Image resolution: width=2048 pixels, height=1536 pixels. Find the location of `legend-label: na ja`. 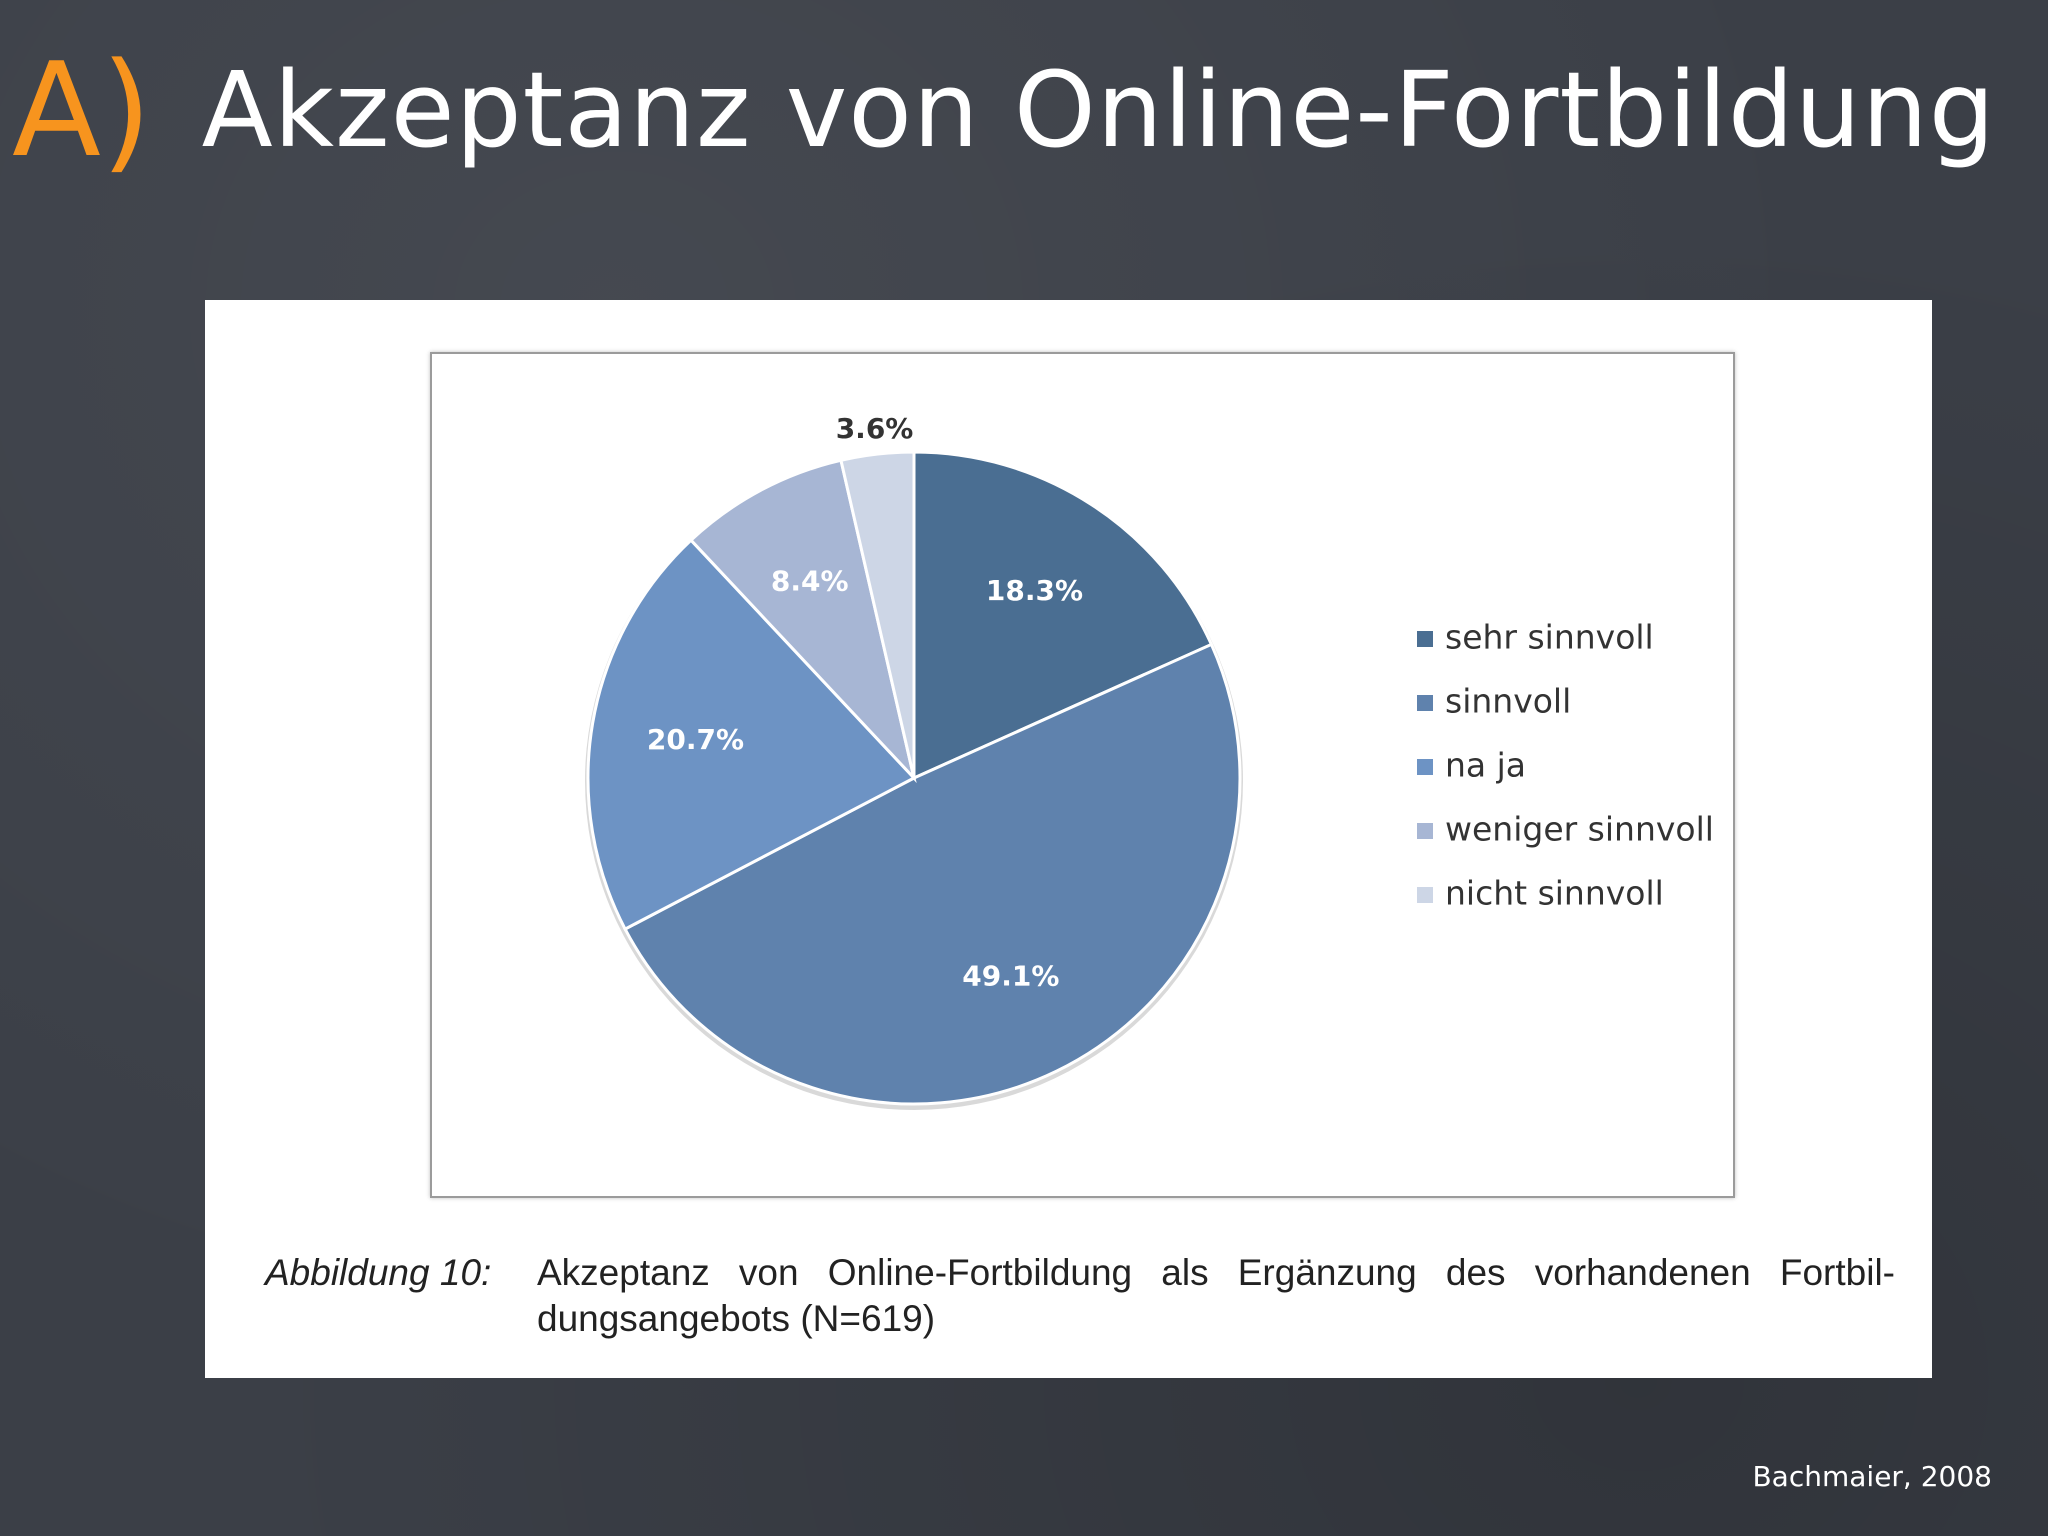

legend-label: na ja is located at coordinates (1485, 765).